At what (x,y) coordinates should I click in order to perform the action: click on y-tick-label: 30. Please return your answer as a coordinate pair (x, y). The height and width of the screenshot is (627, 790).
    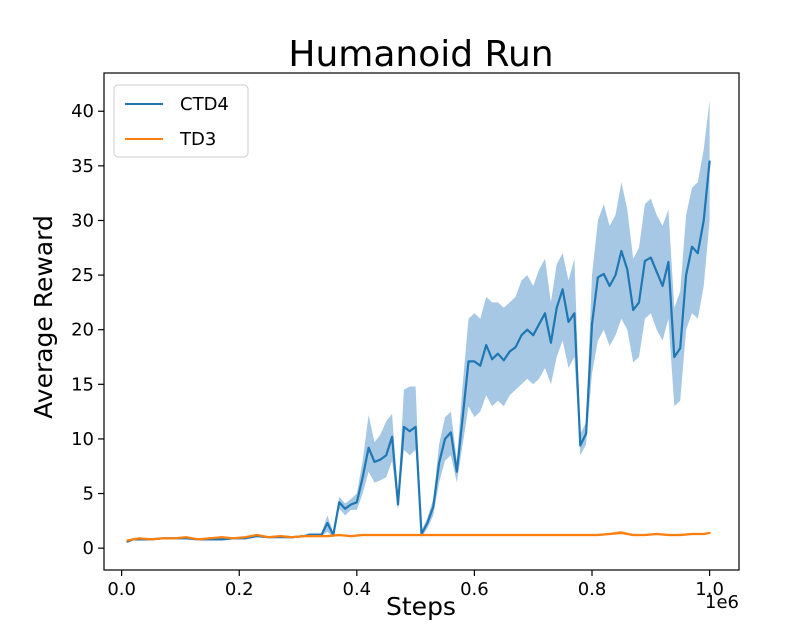
    Looking at the image, I should click on (82, 220).